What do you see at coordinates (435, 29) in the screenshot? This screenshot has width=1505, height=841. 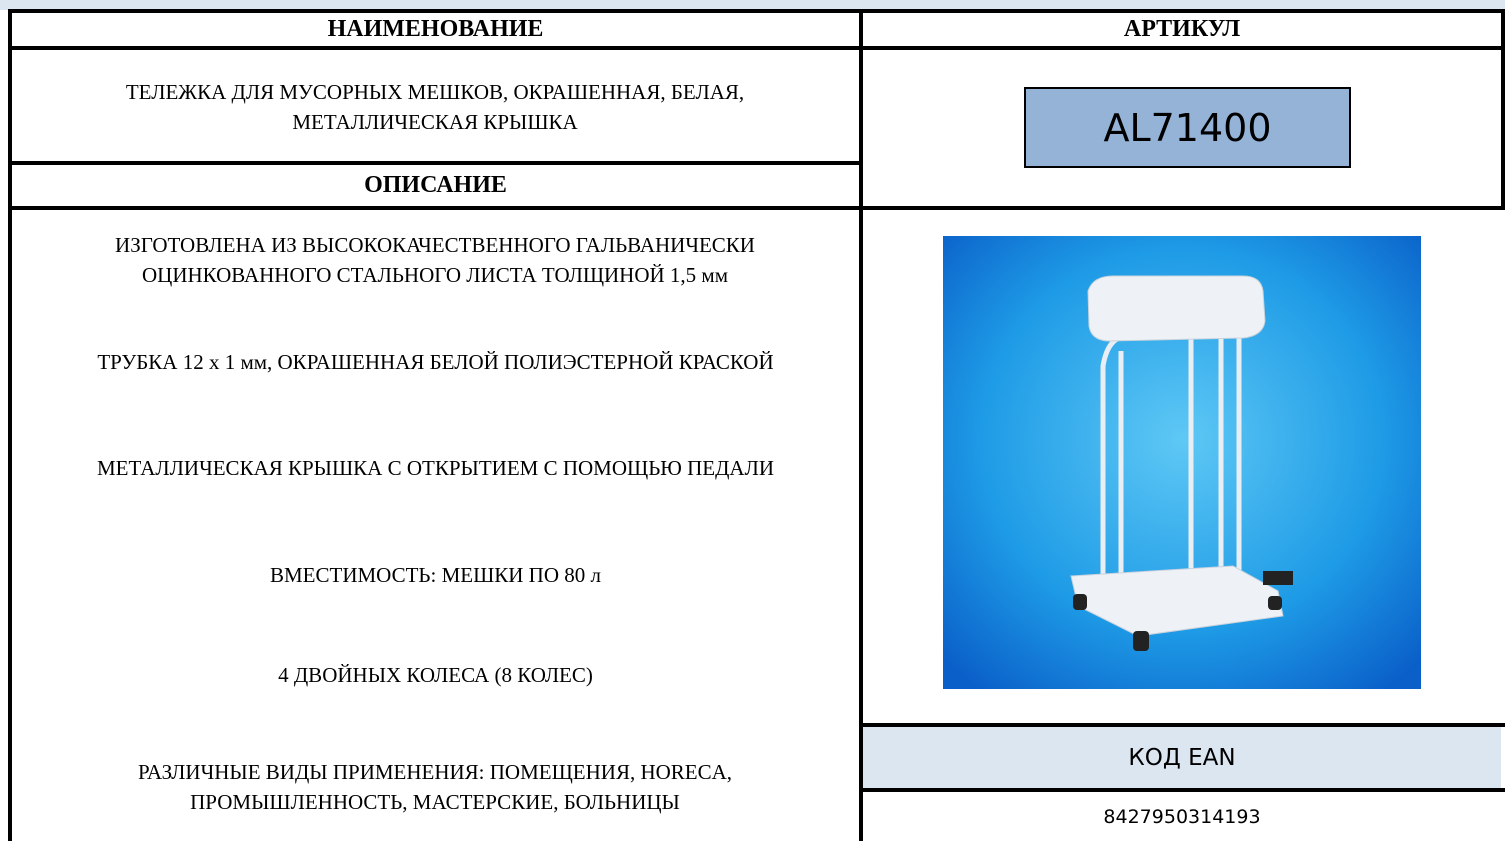 I see `header: НАИМЕНОВАНИЕ` at bounding box center [435, 29].